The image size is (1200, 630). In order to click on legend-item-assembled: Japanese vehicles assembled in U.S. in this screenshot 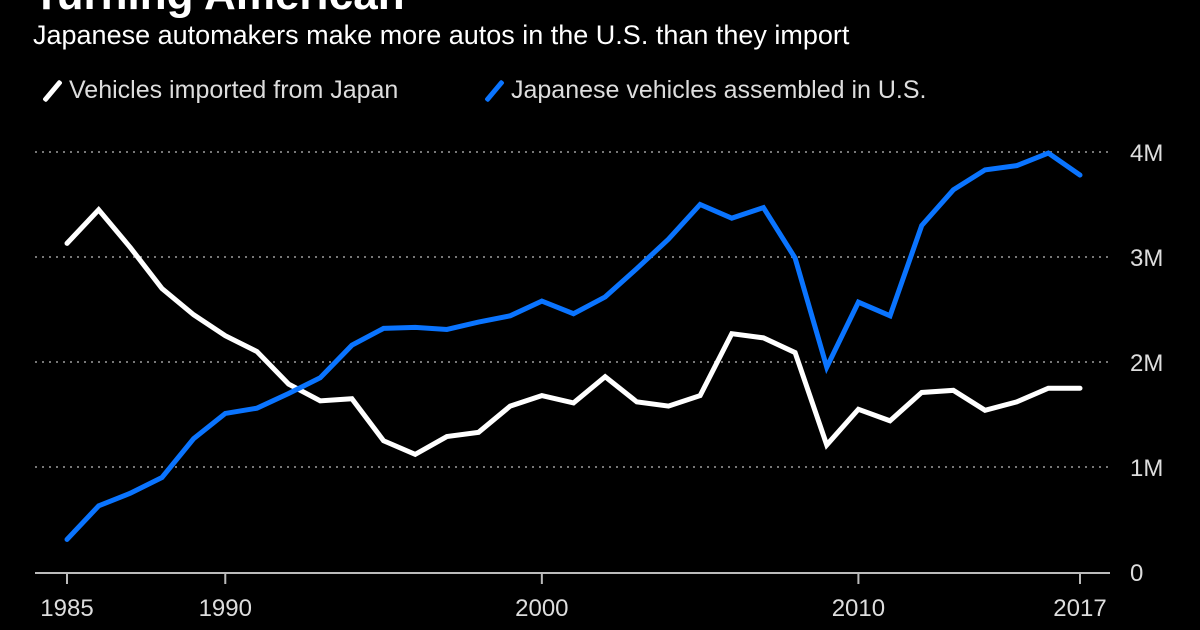, I will do `click(705, 90)`.